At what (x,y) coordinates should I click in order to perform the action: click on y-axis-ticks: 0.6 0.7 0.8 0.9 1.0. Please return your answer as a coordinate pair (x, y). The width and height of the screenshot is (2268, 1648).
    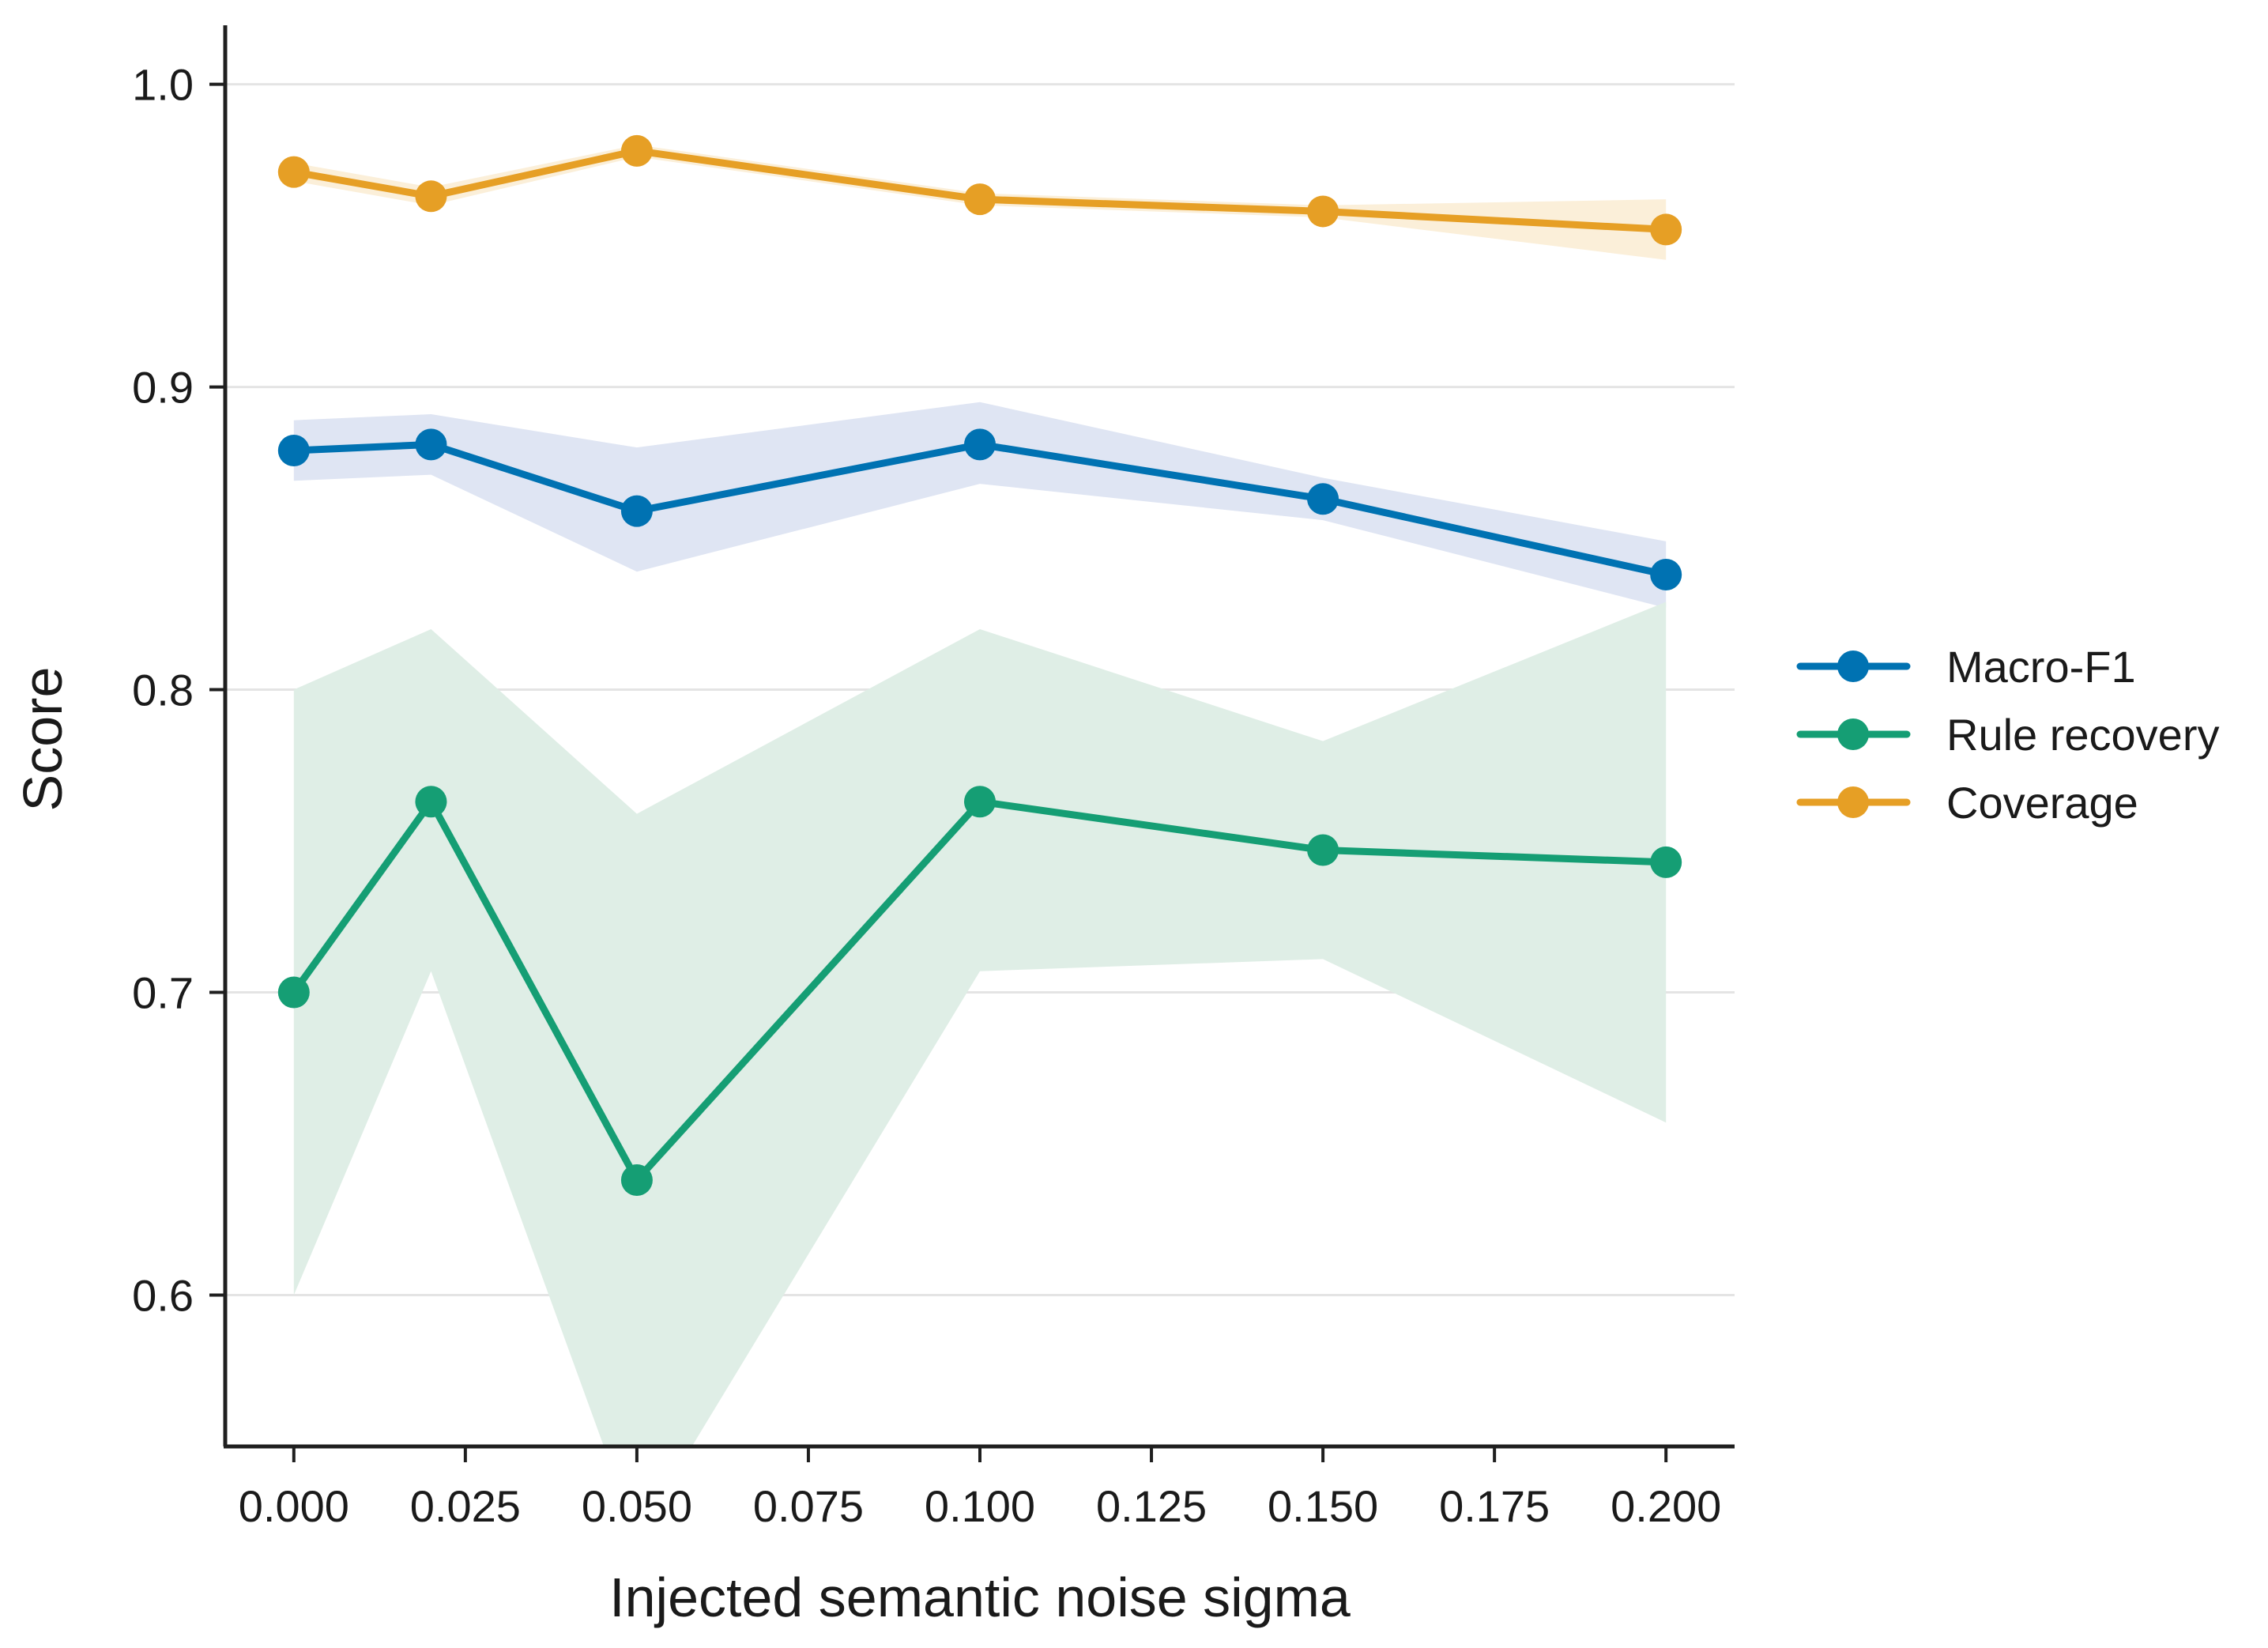
    Looking at the image, I should click on (179, 690).